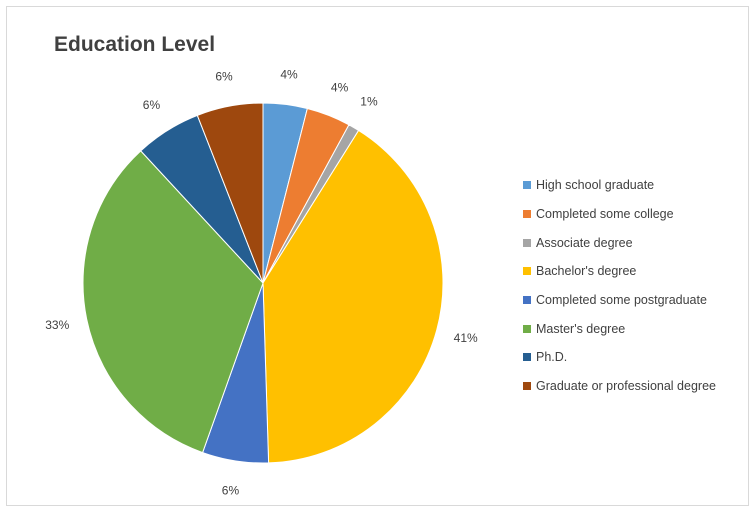  Describe the element at coordinates (231, 490) in the screenshot. I see `data-label-4: 6%` at that location.